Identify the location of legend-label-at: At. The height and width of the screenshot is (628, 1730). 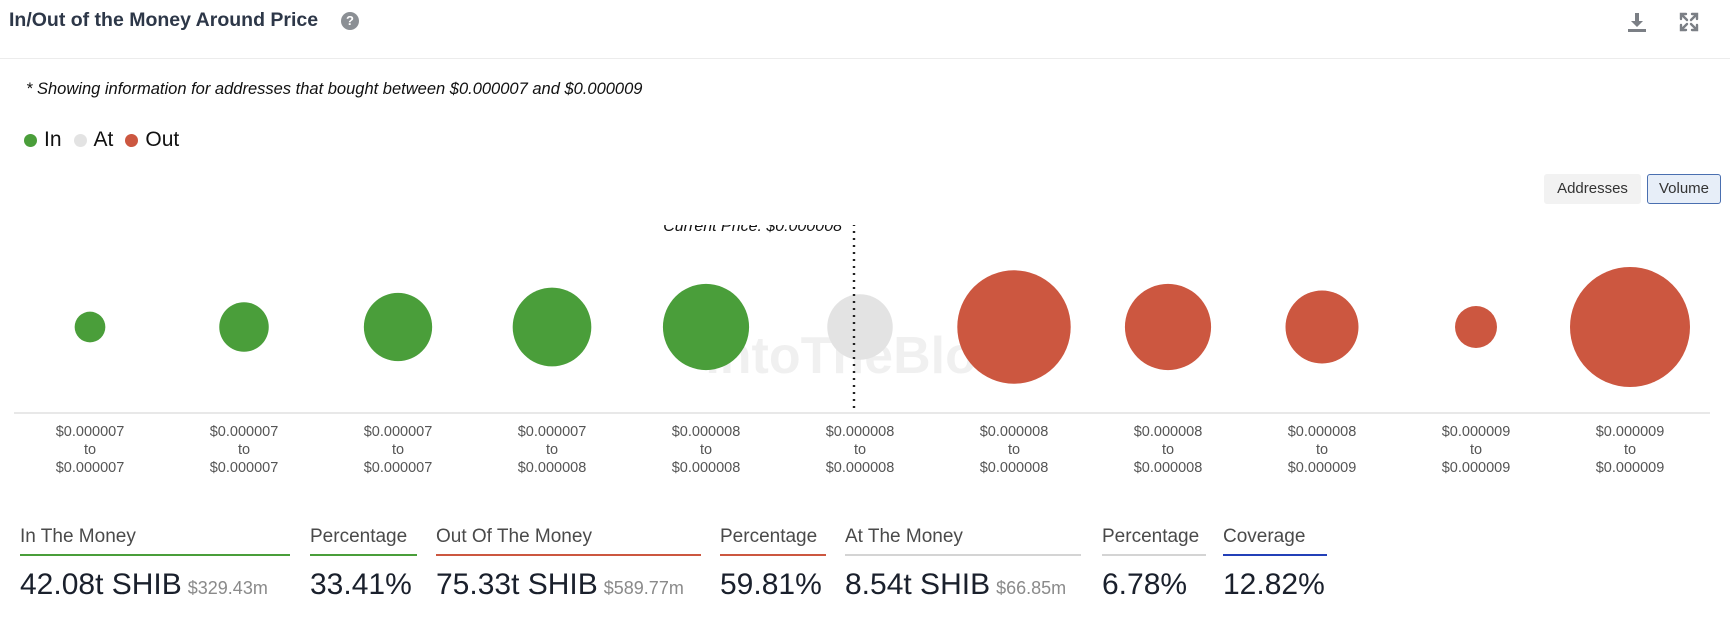
(103, 139).